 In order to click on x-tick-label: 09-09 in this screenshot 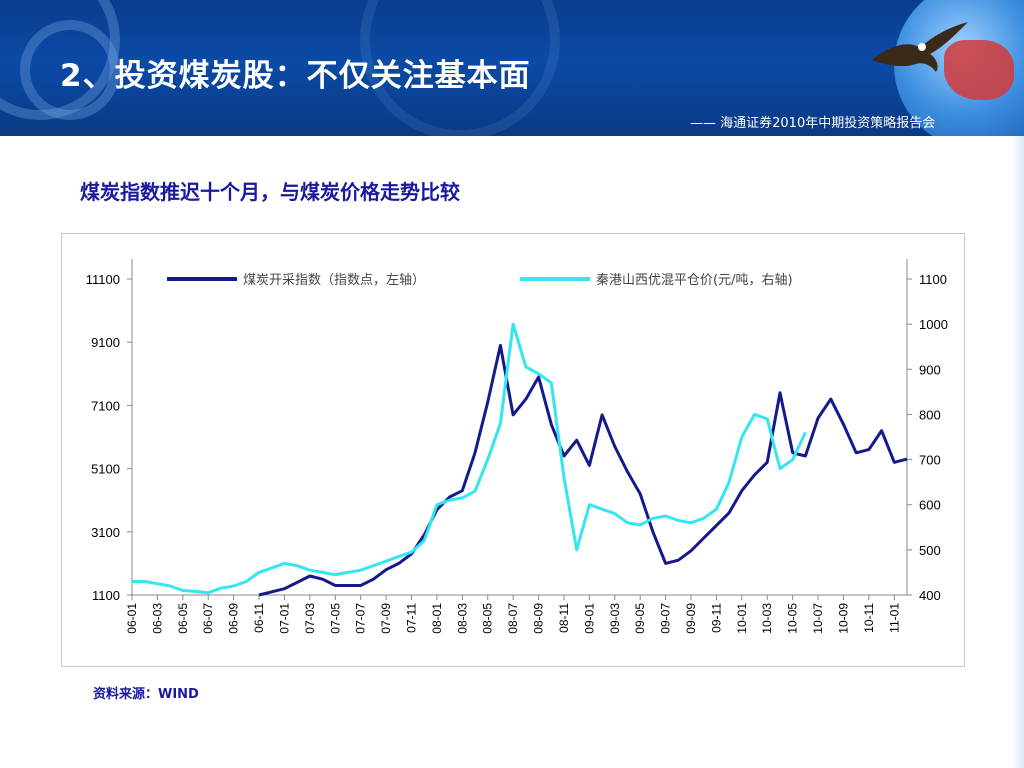, I will do `click(691, 618)`.